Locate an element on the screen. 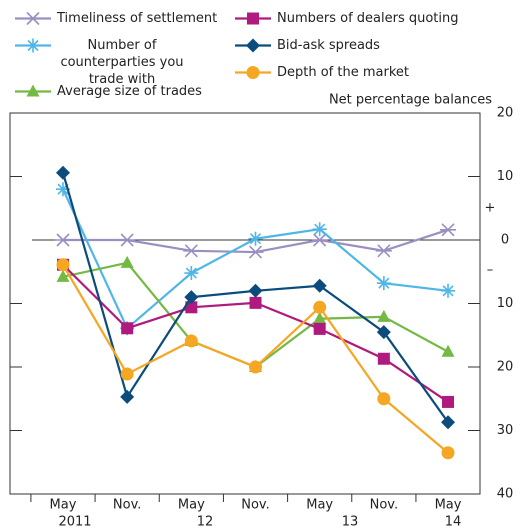 The height and width of the screenshot is (530, 532). sign-label: + is located at coordinates (490, 208).